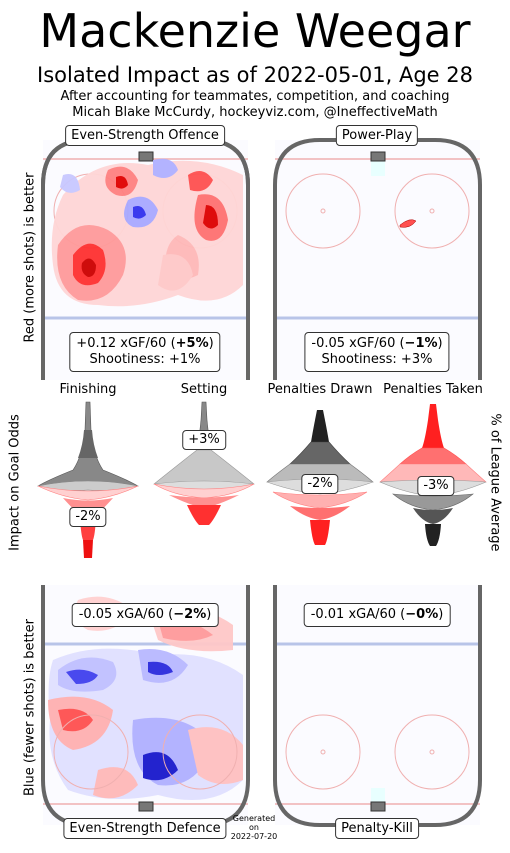 The width and height of the screenshot is (510, 853). What do you see at coordinates (147, 232) in the screenshot?
I see `es-offence-heatmap` at bounding box center [147, 232].